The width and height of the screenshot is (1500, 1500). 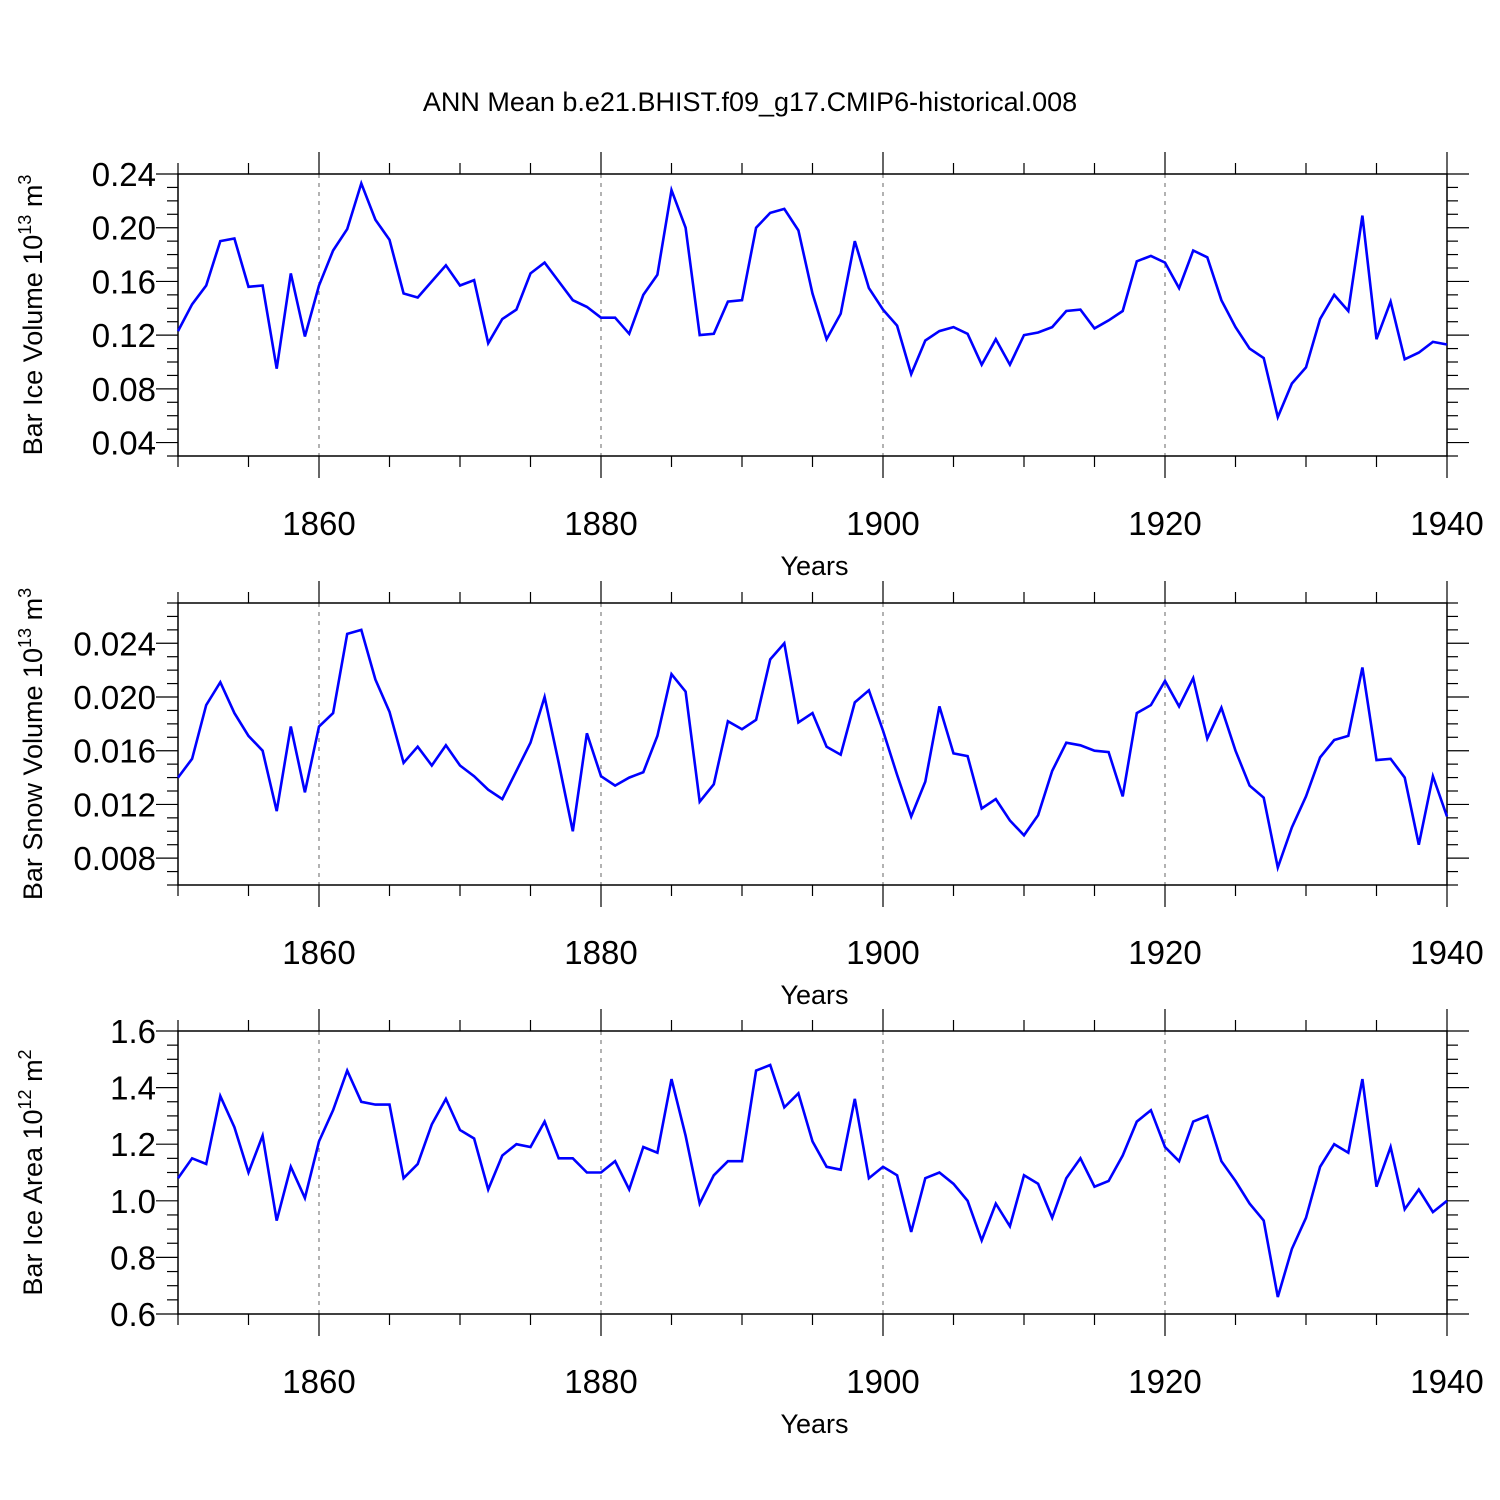 I want to click on y-tick-label: 0.008, so click(x=114, y=858).